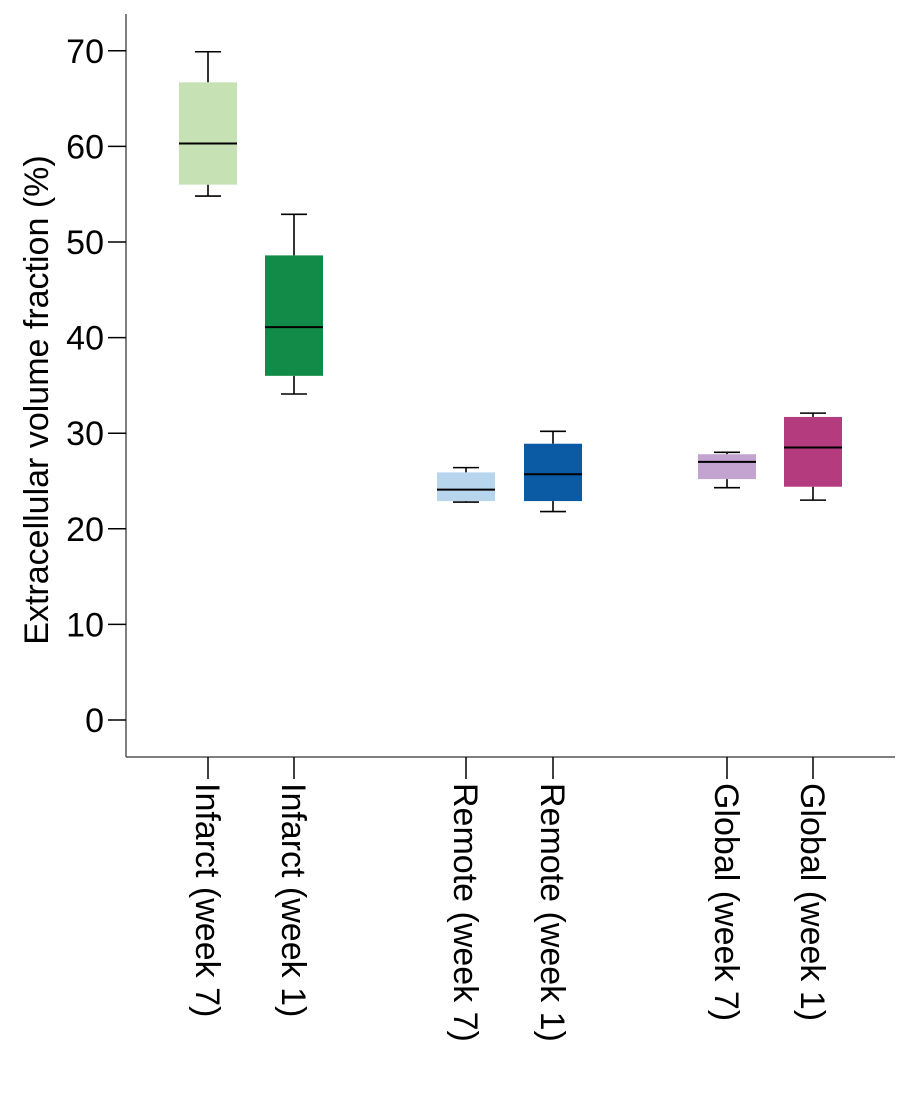 The image size is (908, 1096). What do you see at coordinates (85, 434) in the screenshot?
I see `y-tick-label: 30` at bounding box center [85, 434].